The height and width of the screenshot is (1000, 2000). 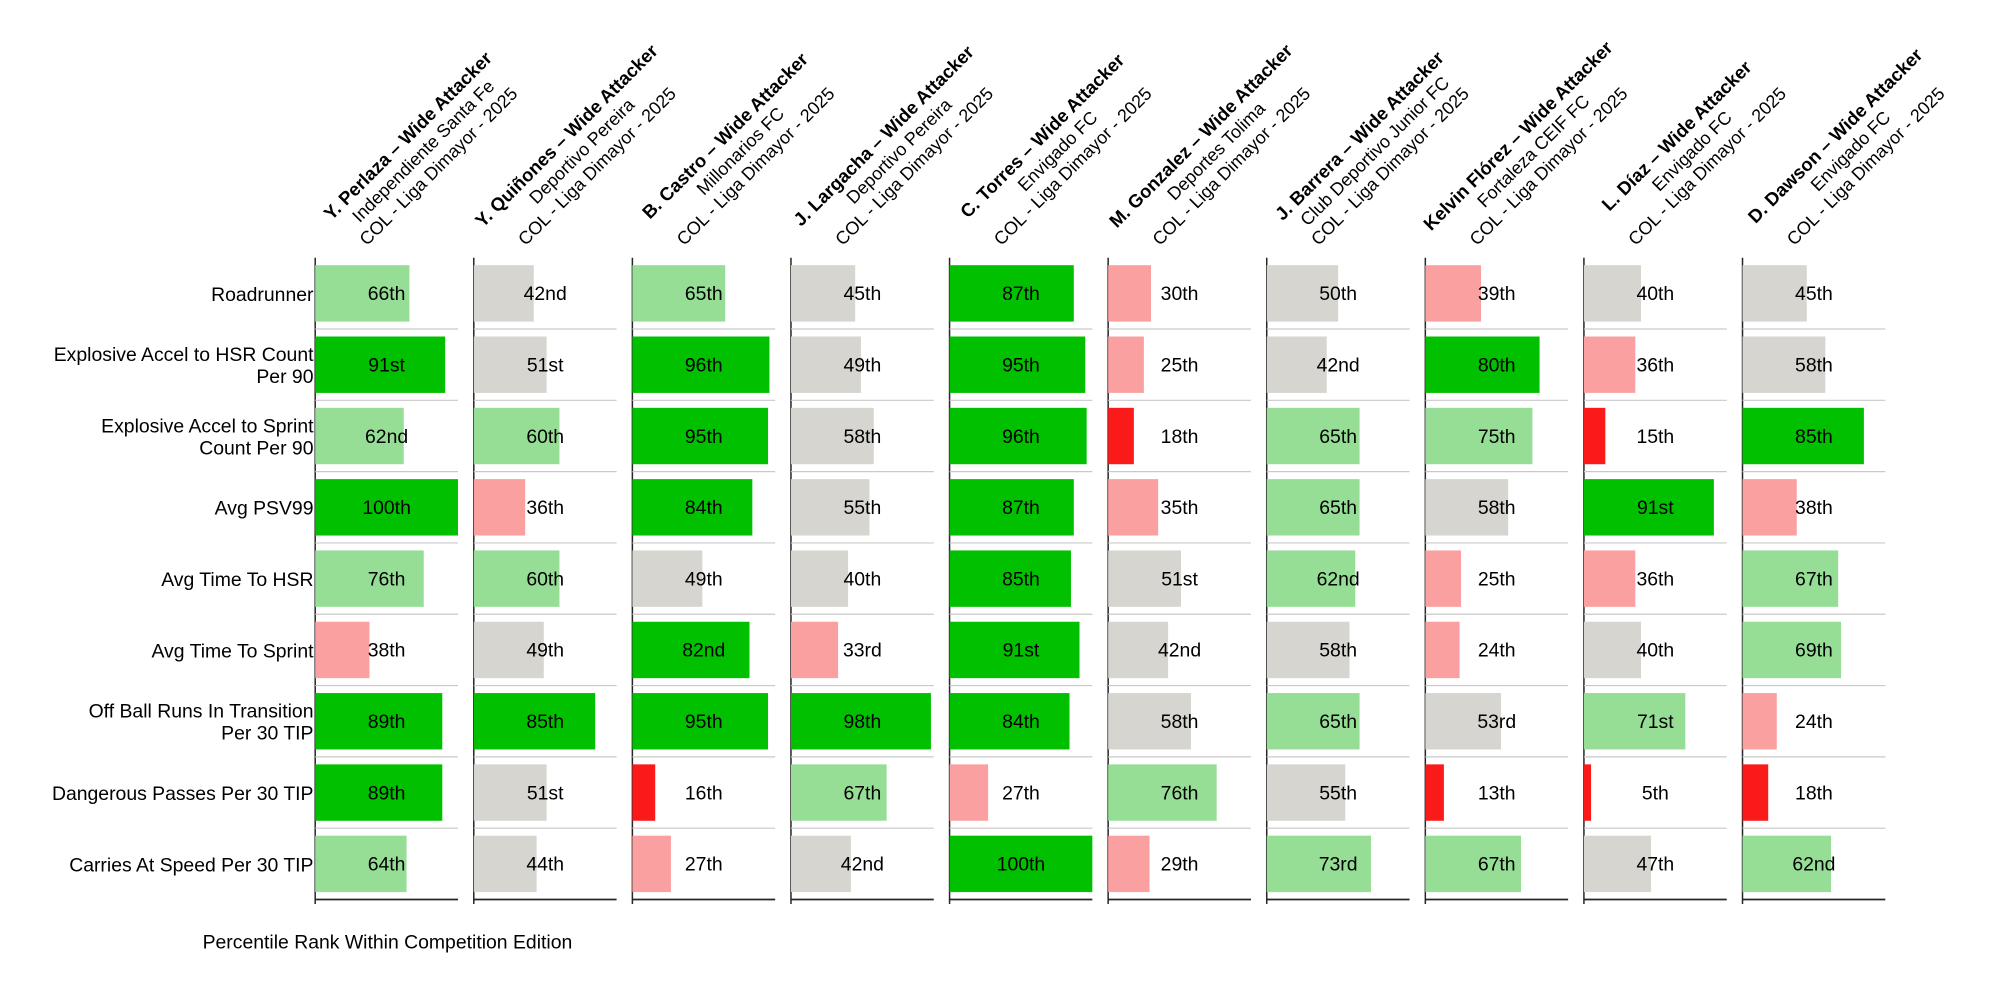 I want to click on svg-text: Count Per 90, so click(x=256, y=448).